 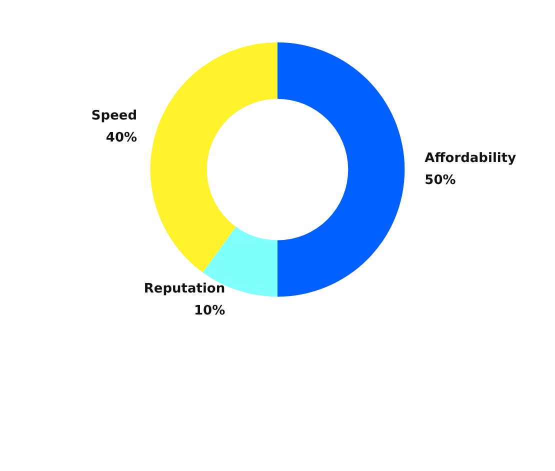 What do you see at coordinates (114, 116) in the screenshot?
I see `slice-label: Speed` at bounding box center [114, 116].